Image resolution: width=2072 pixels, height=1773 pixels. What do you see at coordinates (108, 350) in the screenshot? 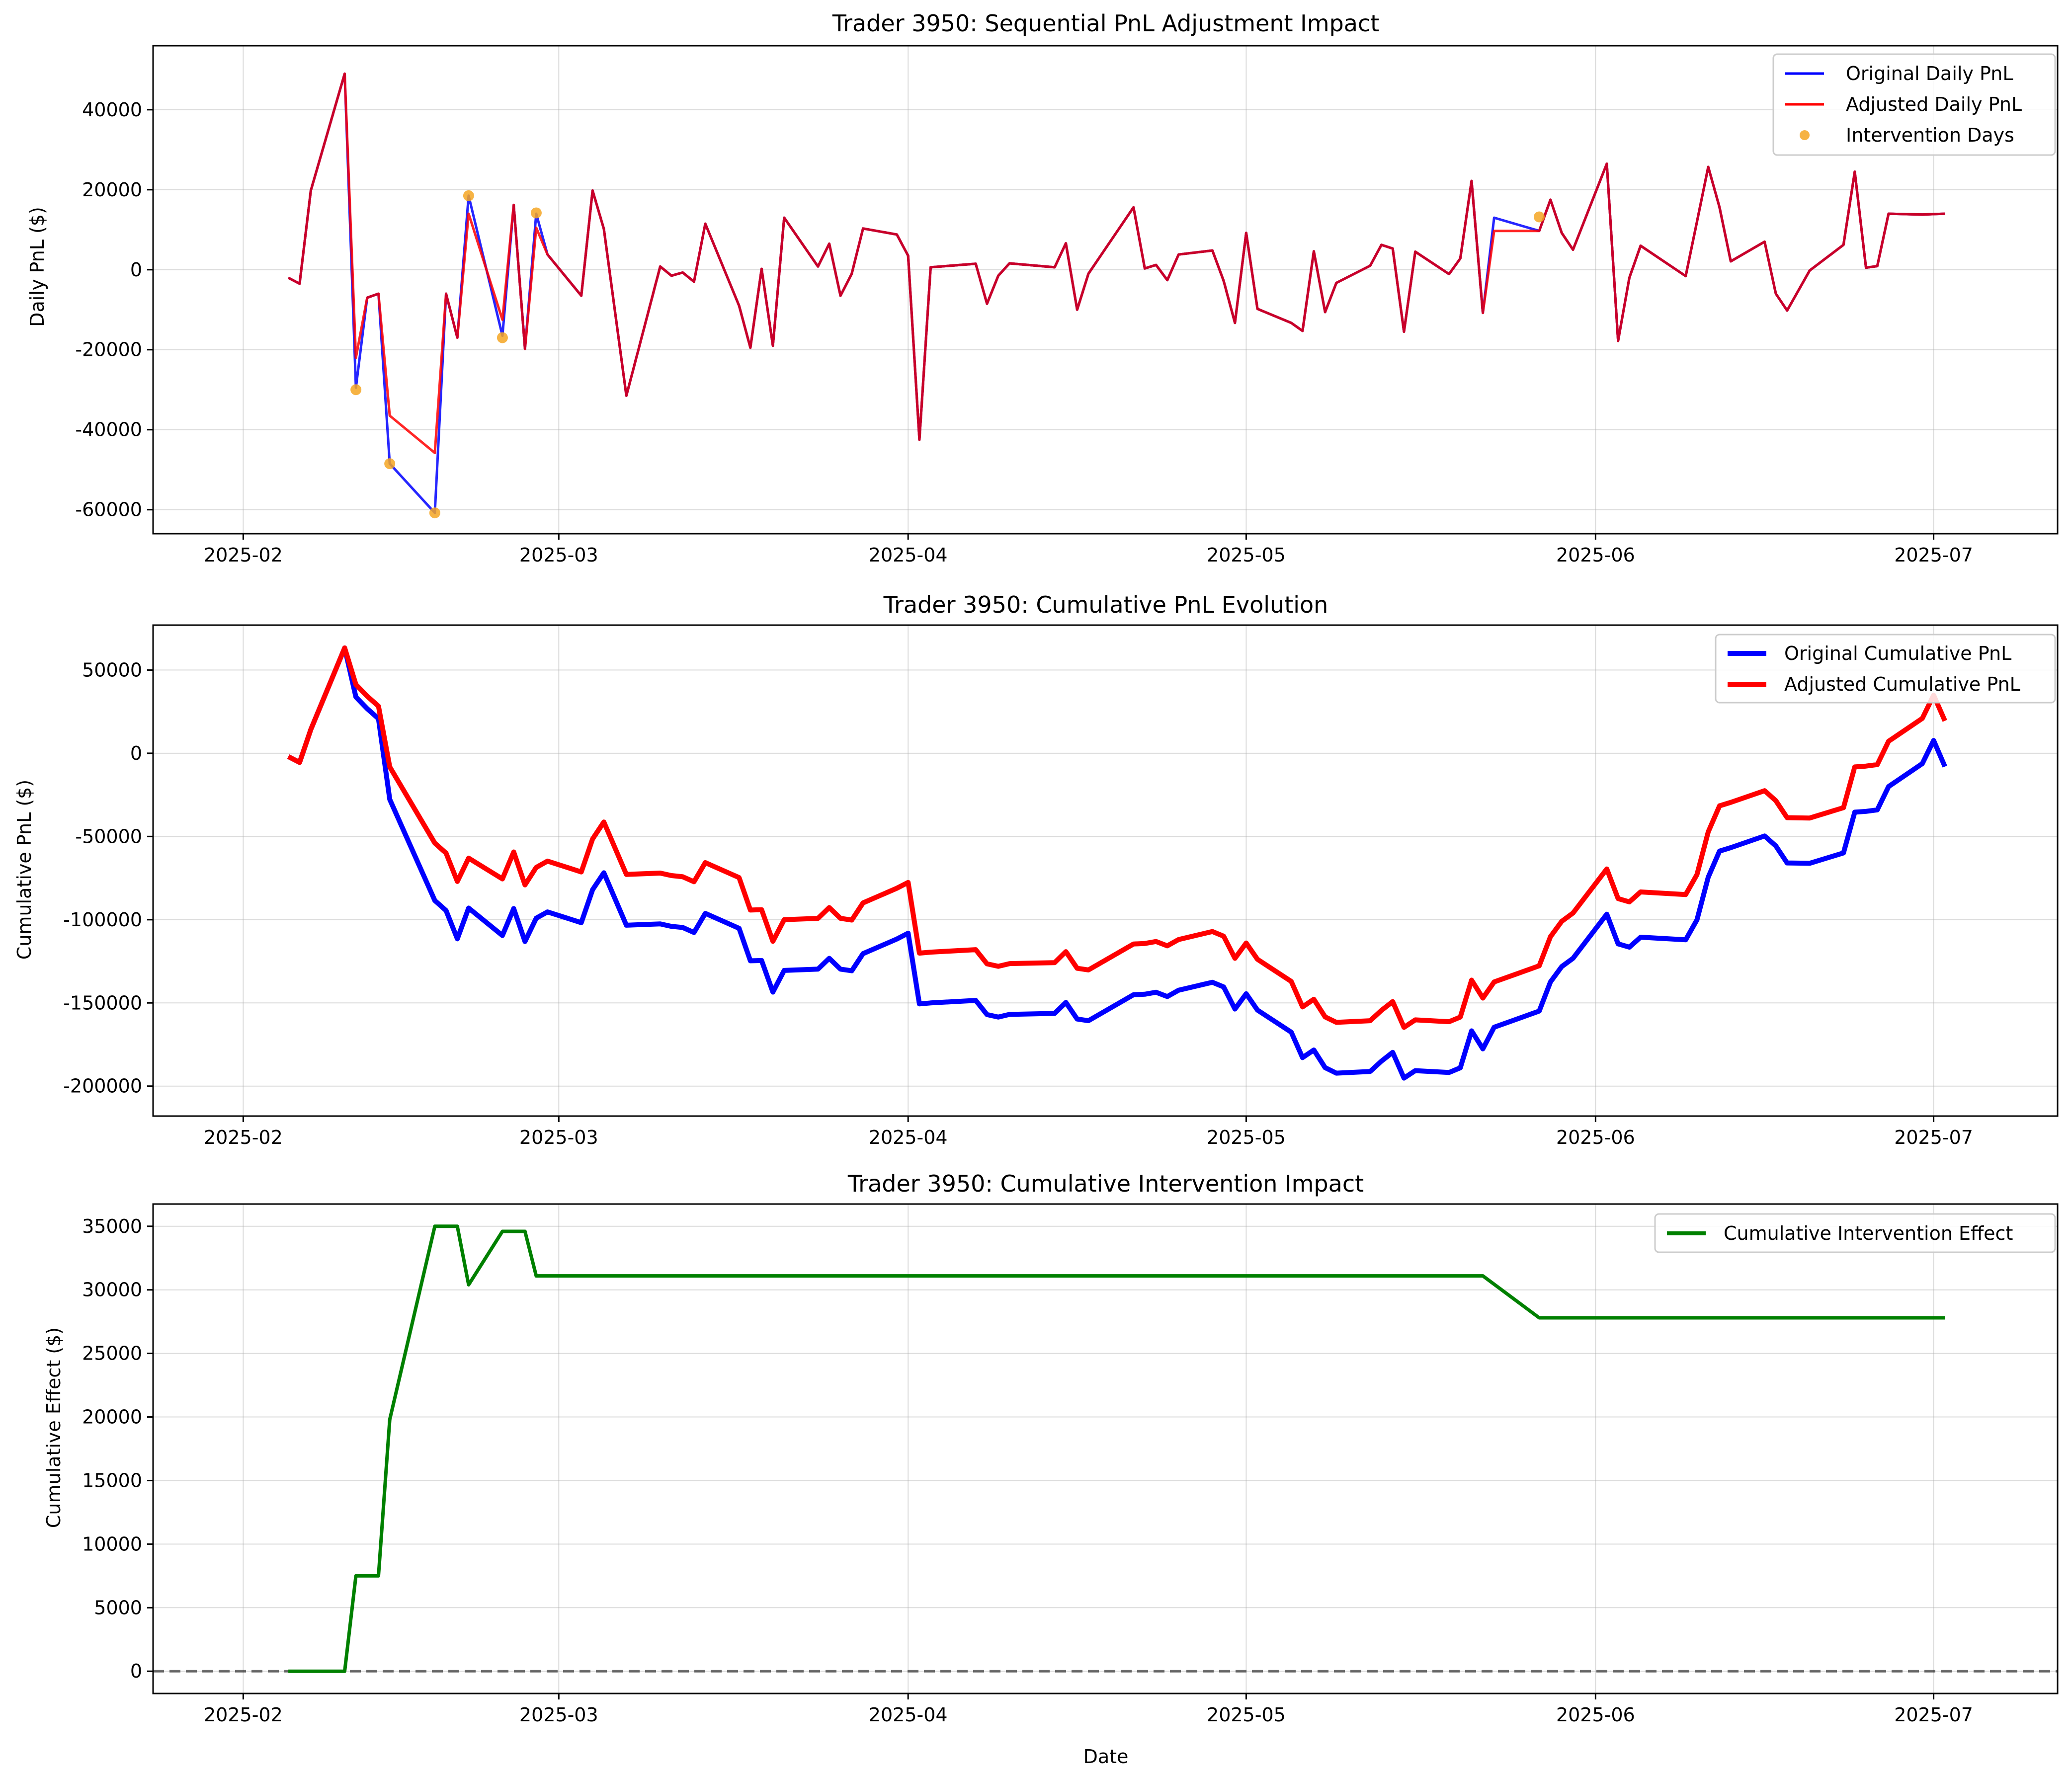
I see `y-tick-label: -20000` at bounding box center [108, 350].